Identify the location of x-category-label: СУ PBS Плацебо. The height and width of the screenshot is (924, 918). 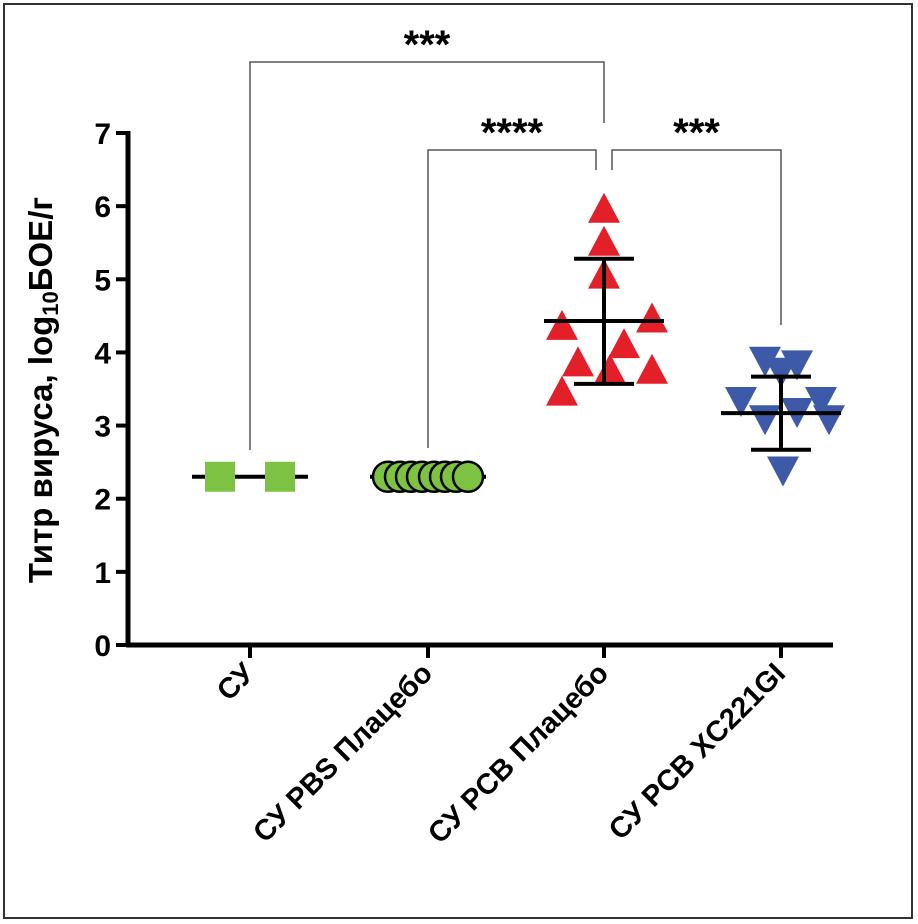
(343, 753).